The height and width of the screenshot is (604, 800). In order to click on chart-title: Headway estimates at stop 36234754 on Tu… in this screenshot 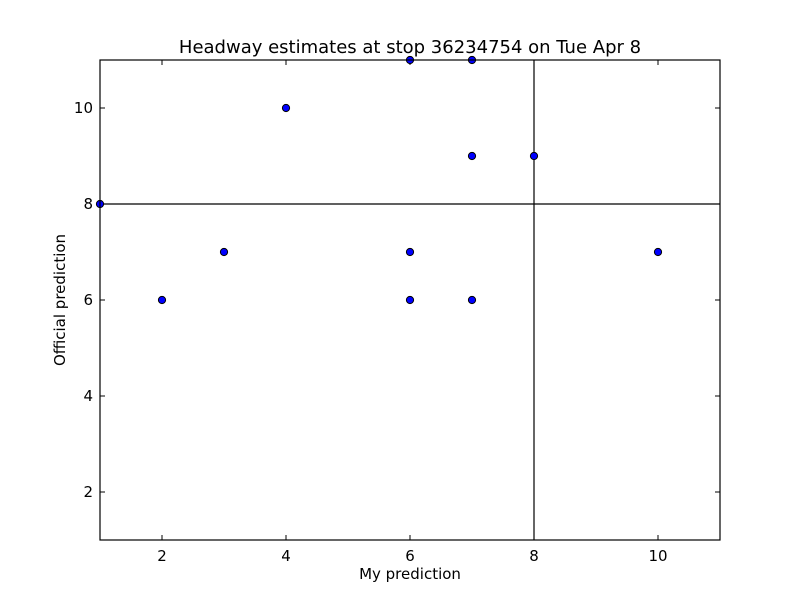, I will do `click(410, 47)`.